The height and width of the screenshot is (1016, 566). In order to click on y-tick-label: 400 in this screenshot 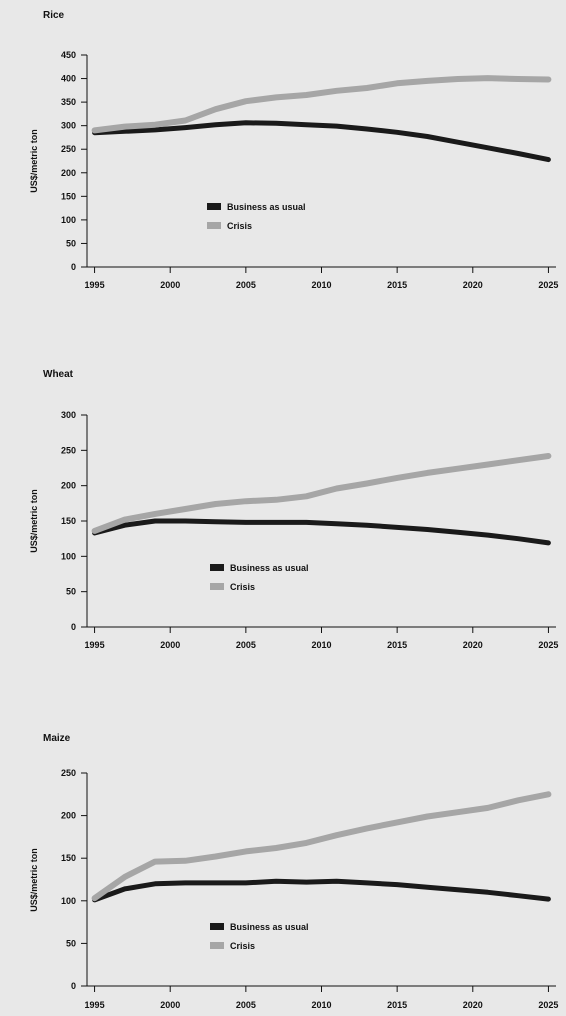, I will do `click(68, 79)`.